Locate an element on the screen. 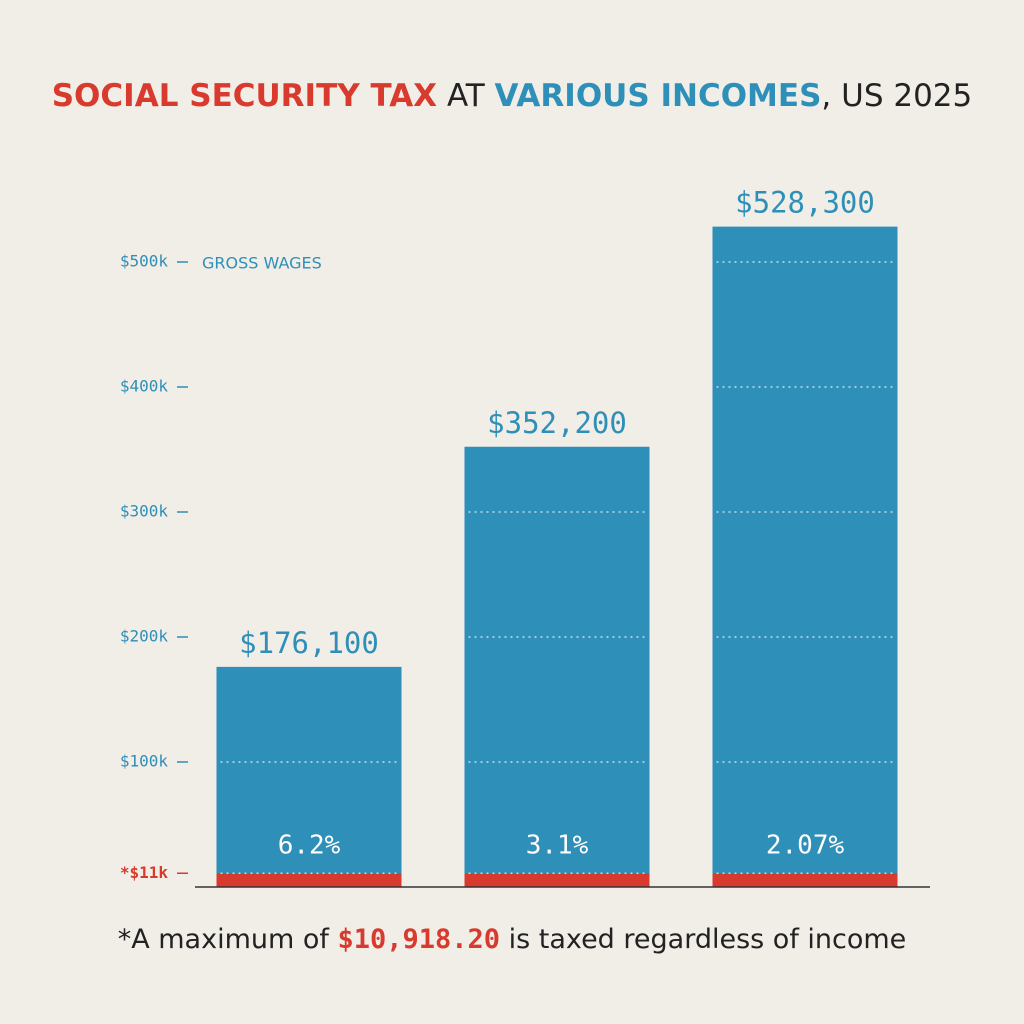  value-label: $528,300 is located at coordinates (805, 203).